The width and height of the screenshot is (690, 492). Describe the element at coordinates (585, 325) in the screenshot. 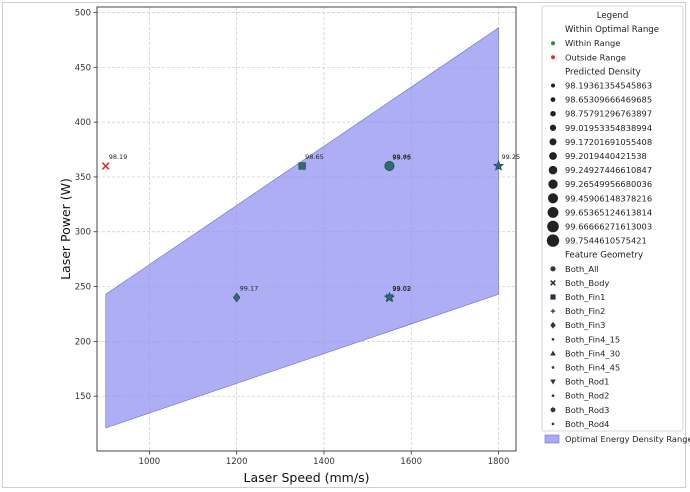

I see `legend-geometry-item: Both_Fin3` at that location.